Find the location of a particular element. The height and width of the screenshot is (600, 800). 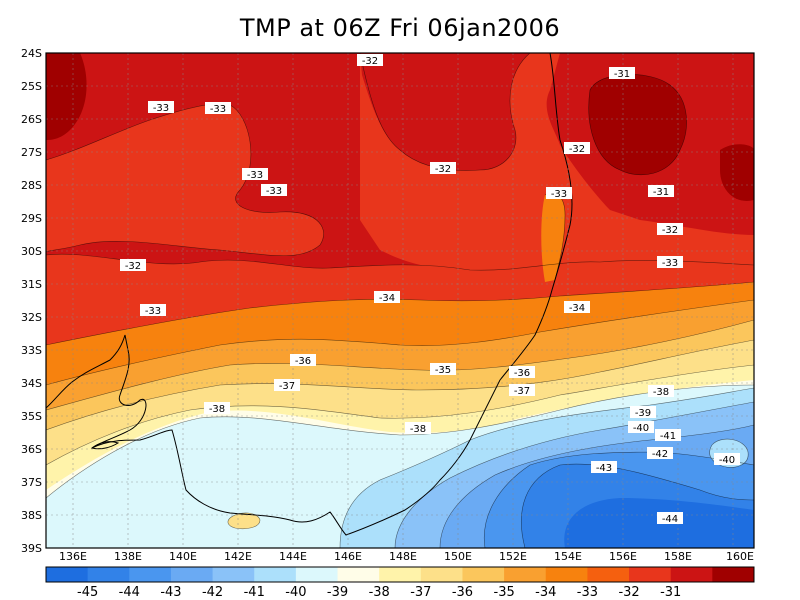

lon-tick-label: 158E is located at coordinates (678, 556).